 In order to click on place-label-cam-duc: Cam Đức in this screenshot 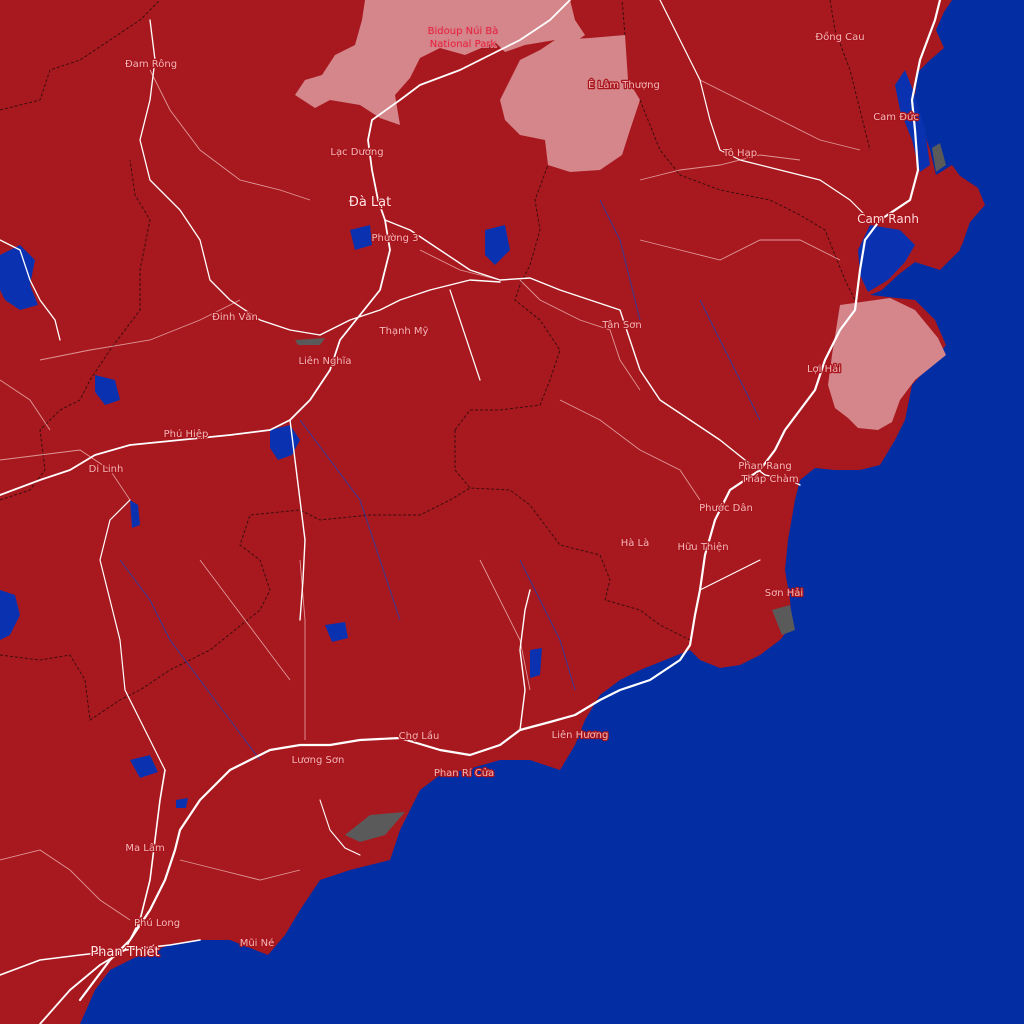, I will do `click(896, 117)`.